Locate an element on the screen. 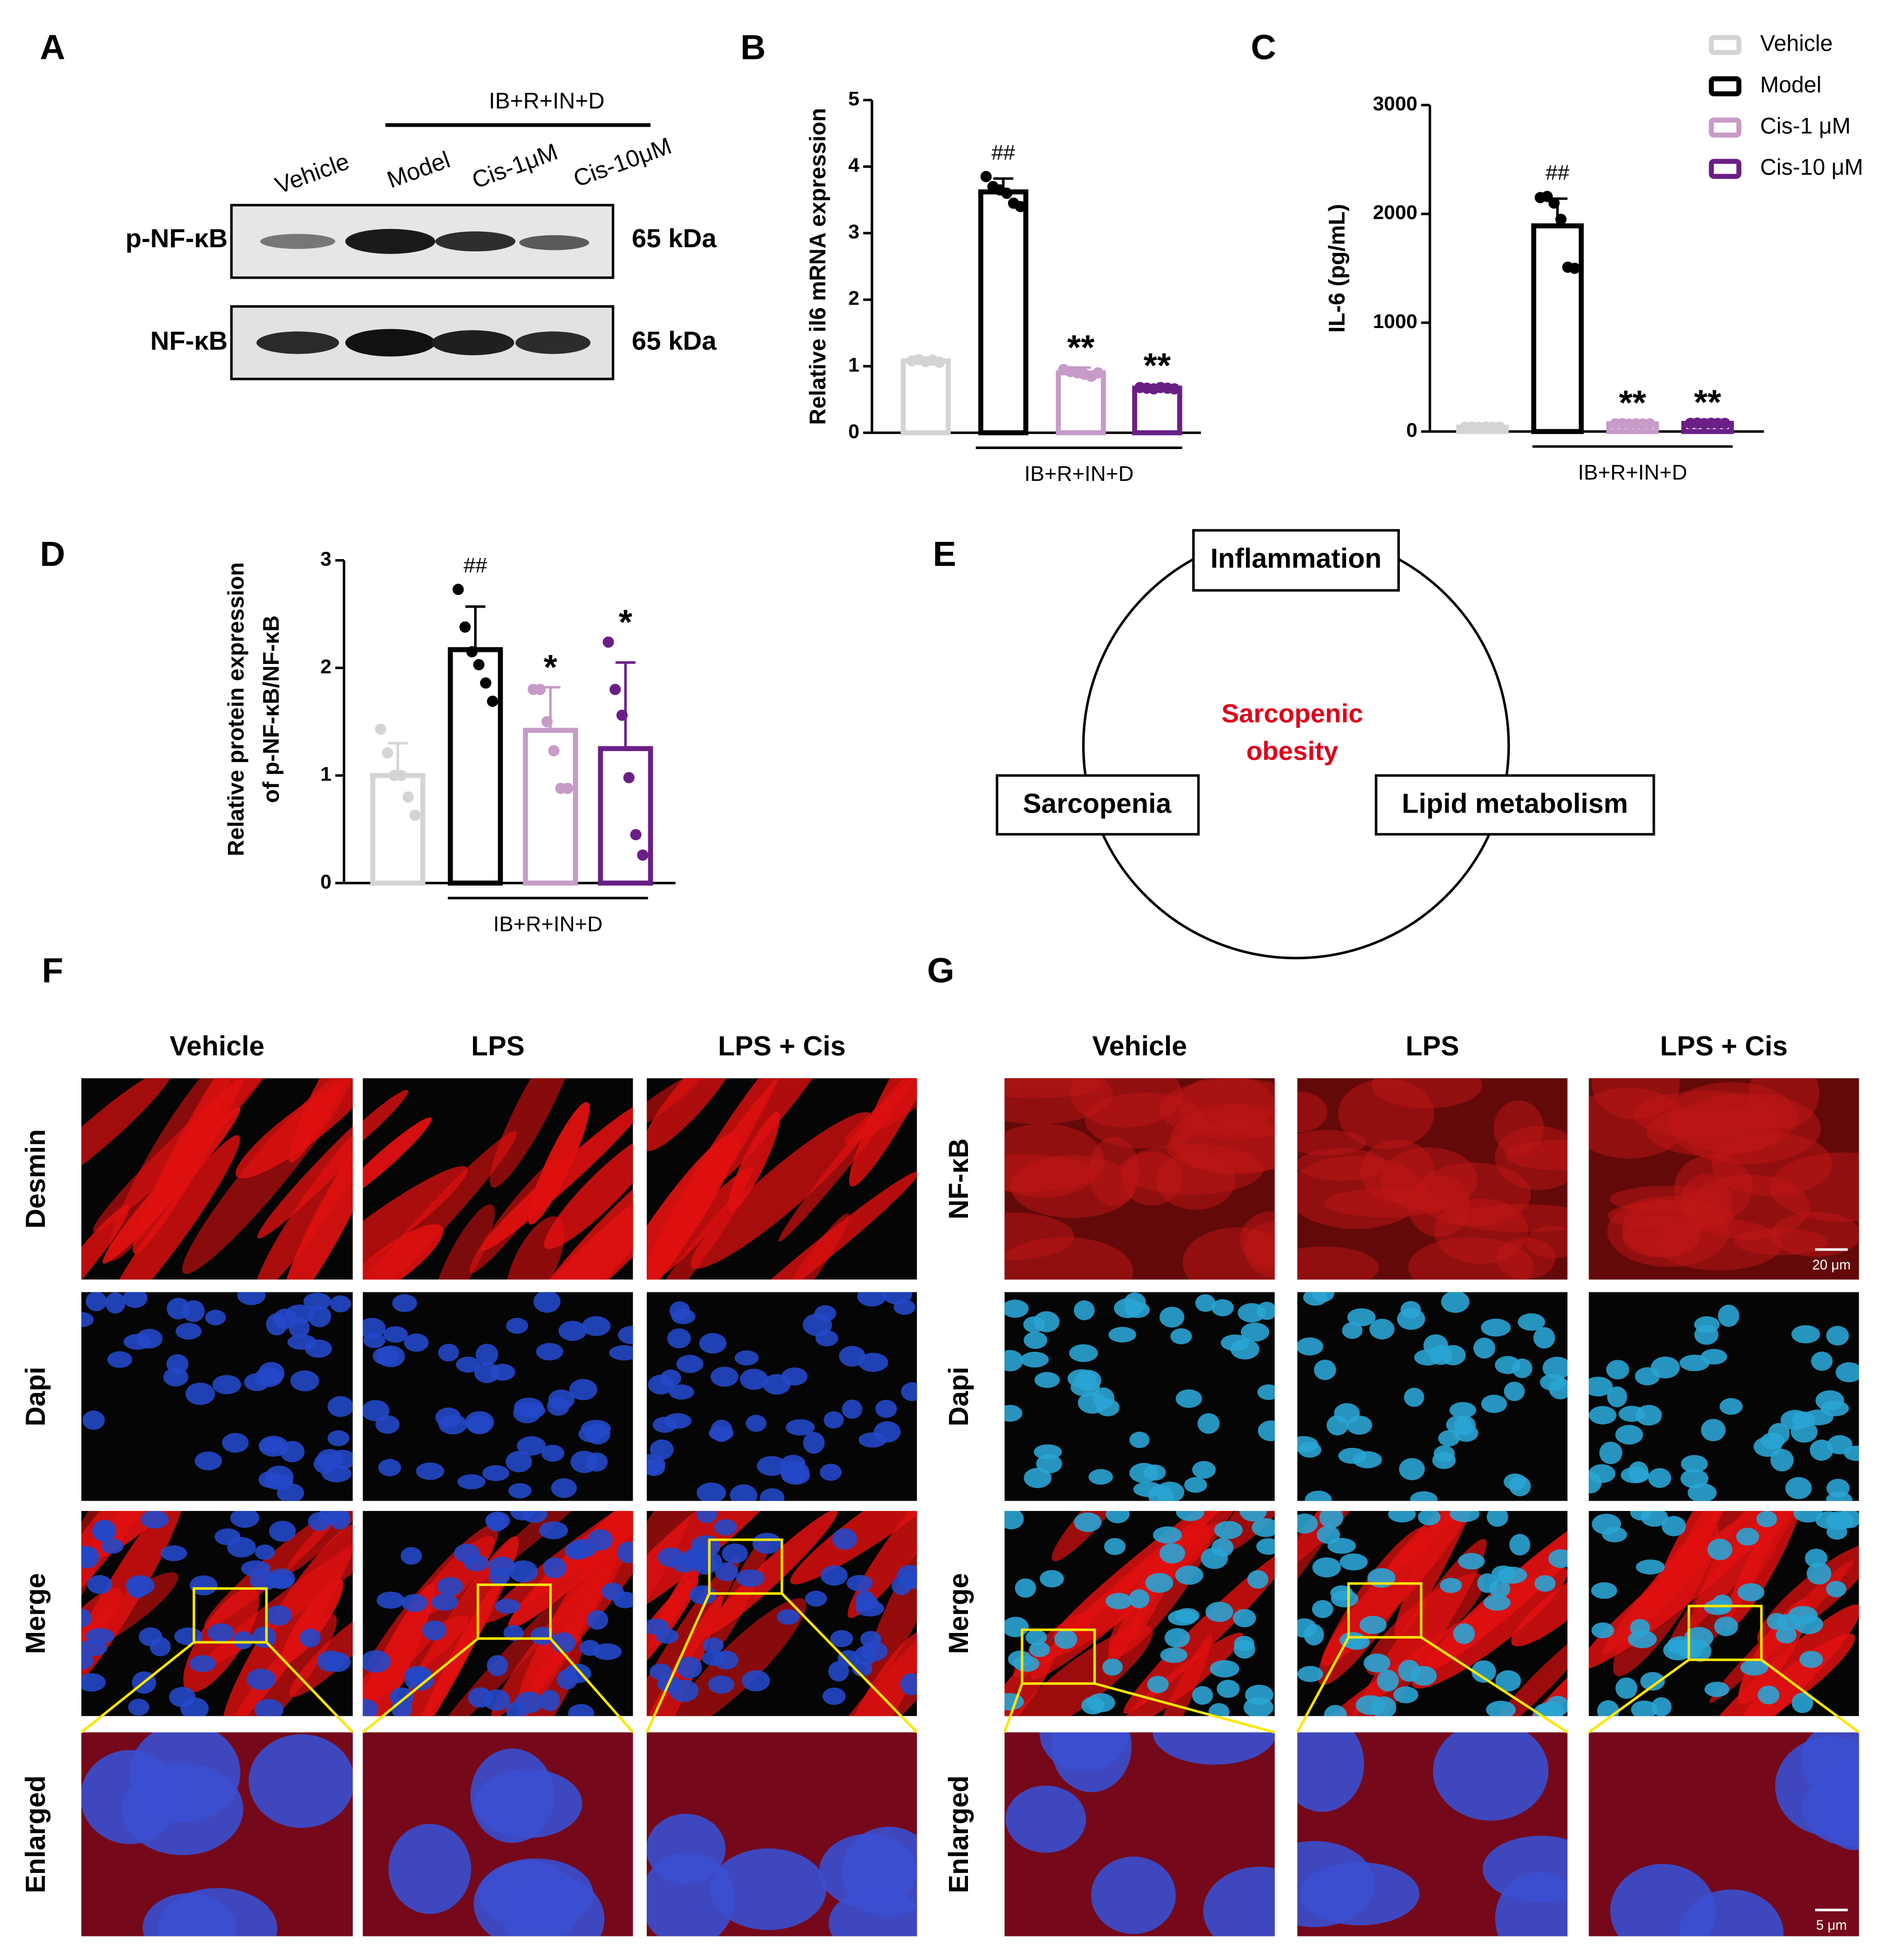 The height and width of the screenshot is (1960, 1889). significance: ## is located at coordinates (1003, 152).